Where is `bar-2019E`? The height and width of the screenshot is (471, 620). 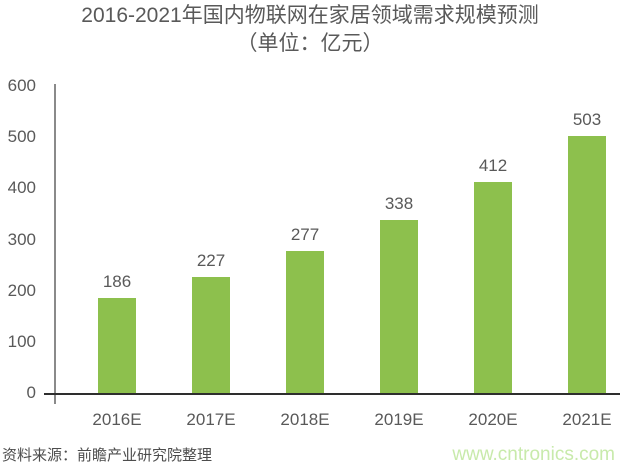 bar-2019E is located at coordinates (399, 306).